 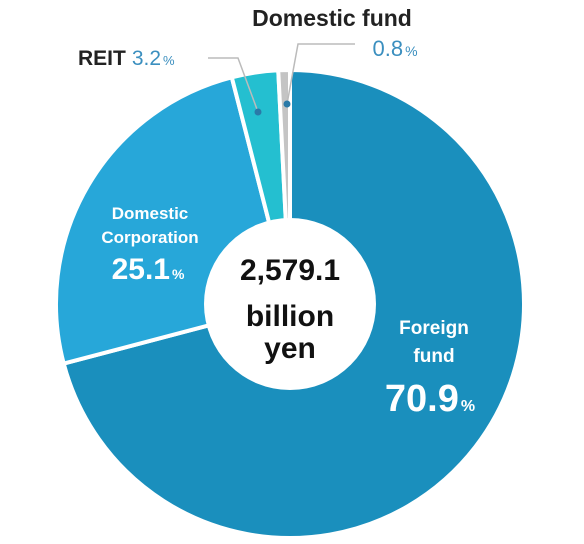 What do you see at coordinates (148, 269) in the screenshot?
I see `slice-value-domestic-corporation: 25.1%` at bounding box center [148, 269].